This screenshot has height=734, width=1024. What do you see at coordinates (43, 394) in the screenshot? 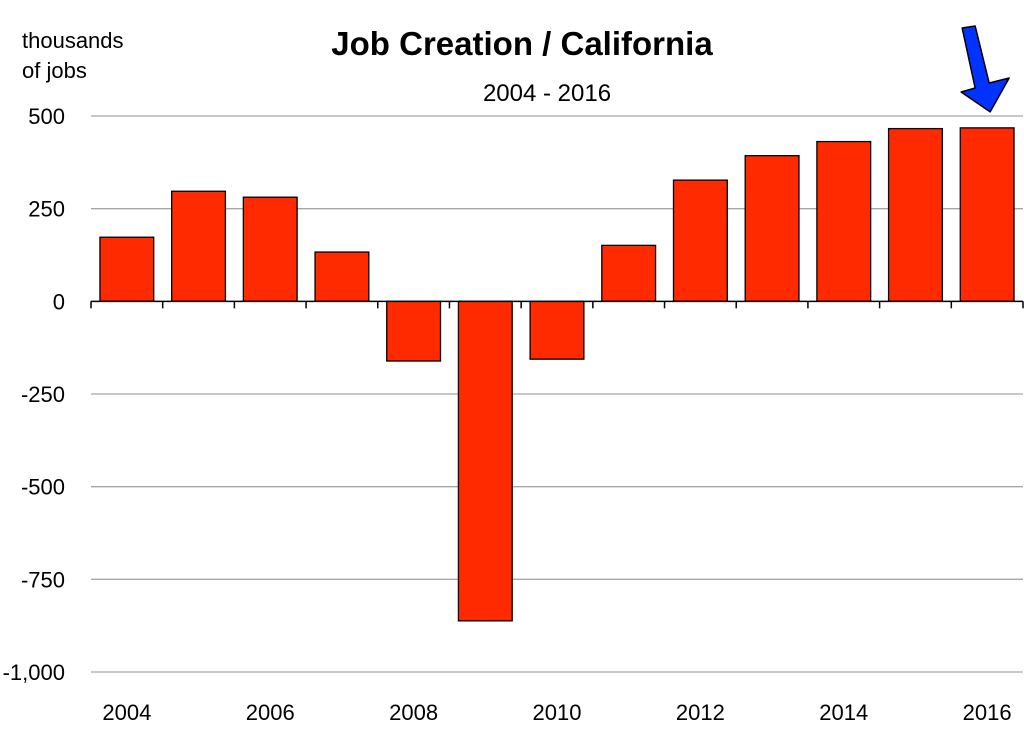
I see `y-tick-label: -250` at bounding box center [43, 394].